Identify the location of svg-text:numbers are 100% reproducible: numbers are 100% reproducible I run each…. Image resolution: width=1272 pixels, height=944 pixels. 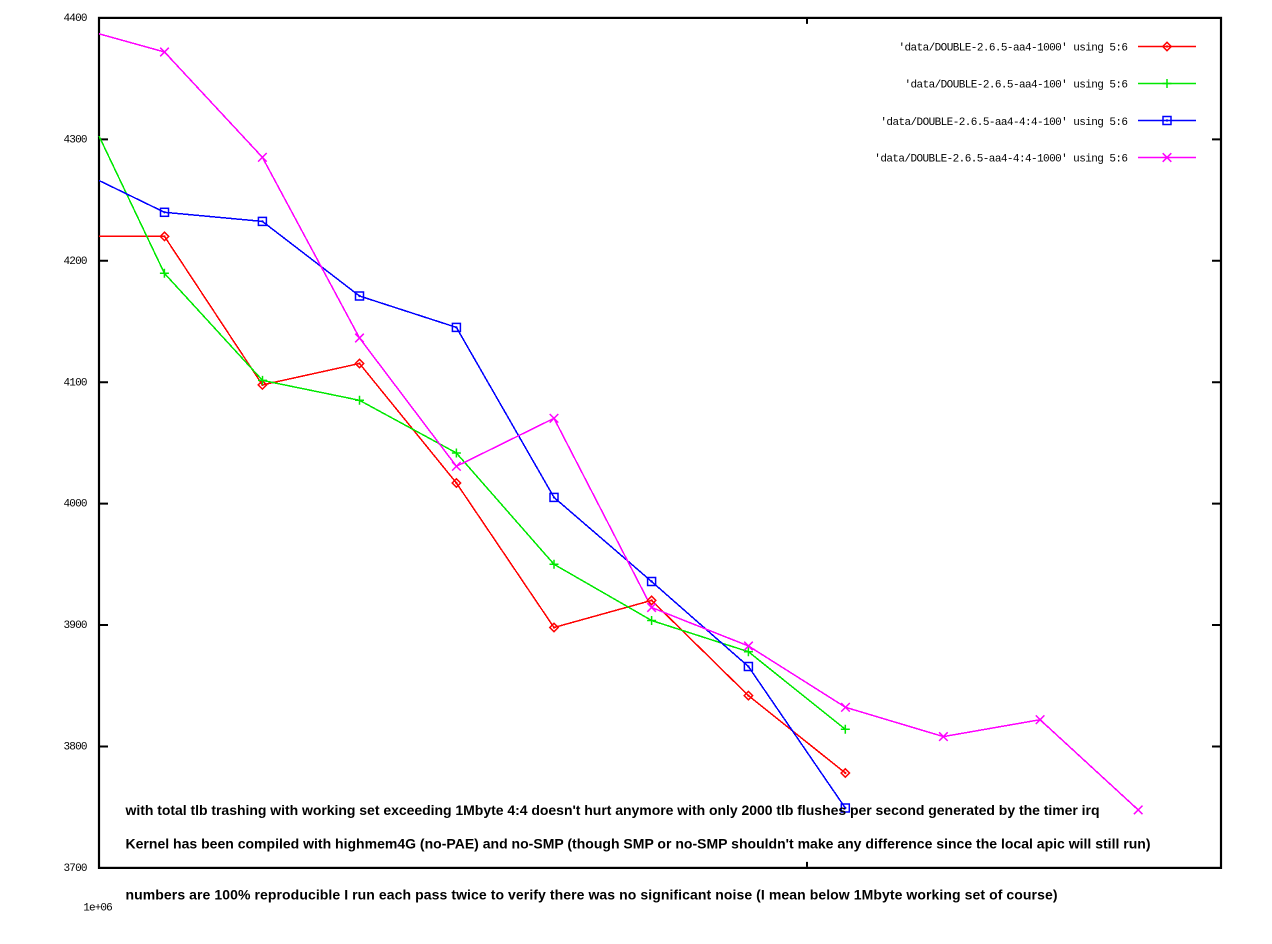
(592, 895).